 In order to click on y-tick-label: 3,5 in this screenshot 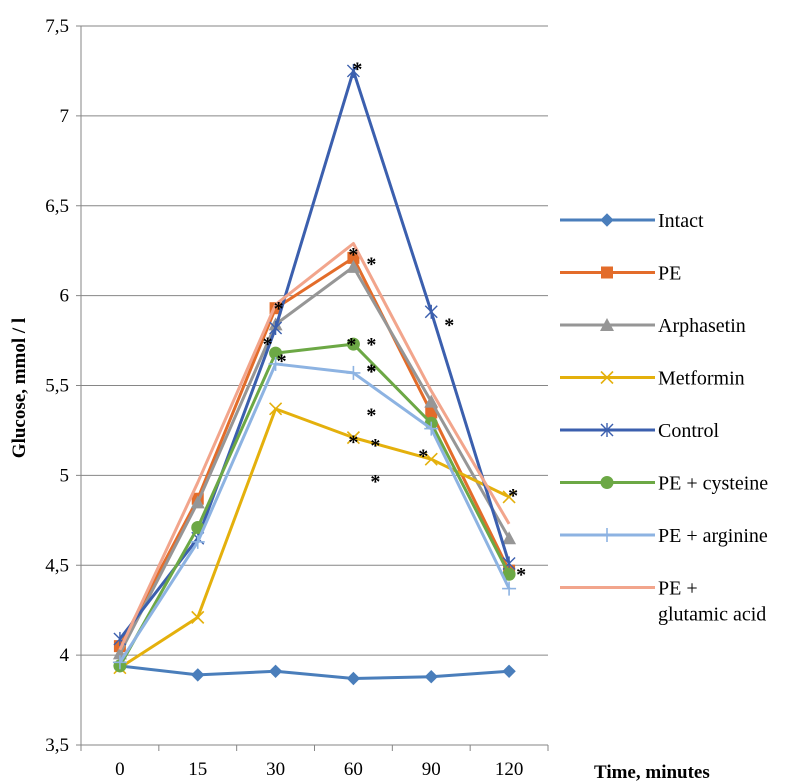, I will do `click(57, 745)`.